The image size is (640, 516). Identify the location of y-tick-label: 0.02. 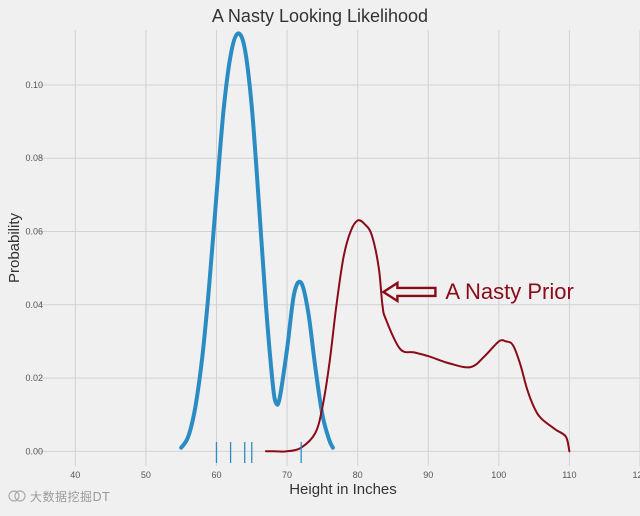
(34, 378).